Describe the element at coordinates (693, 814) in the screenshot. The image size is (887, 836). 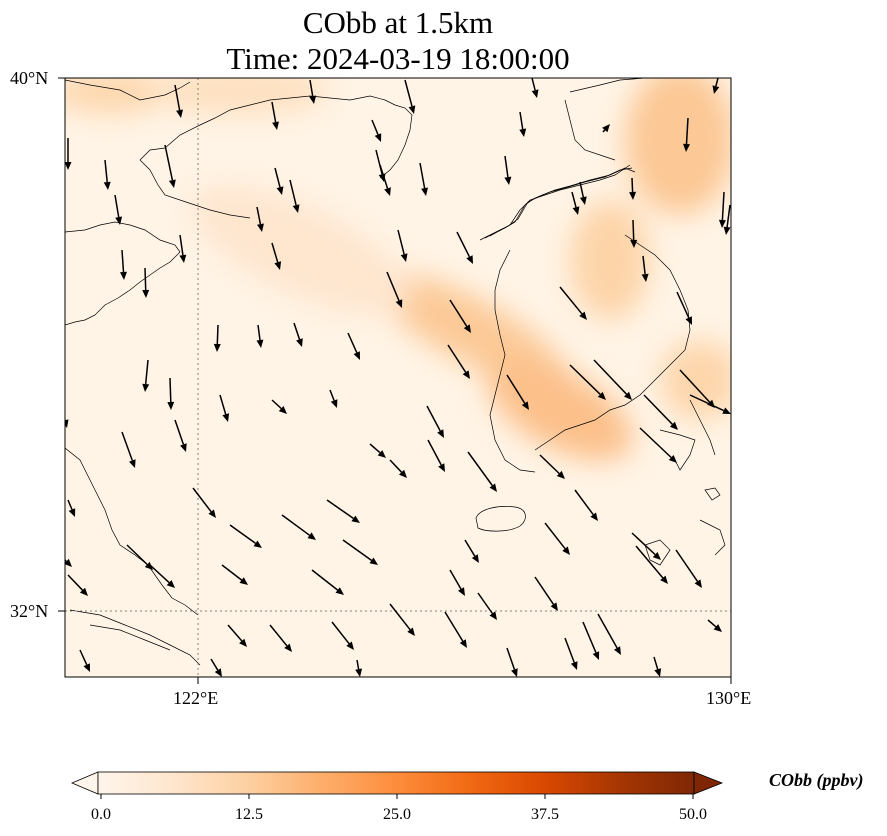
I see `colorbar-tick-label: 50.0` at that location.